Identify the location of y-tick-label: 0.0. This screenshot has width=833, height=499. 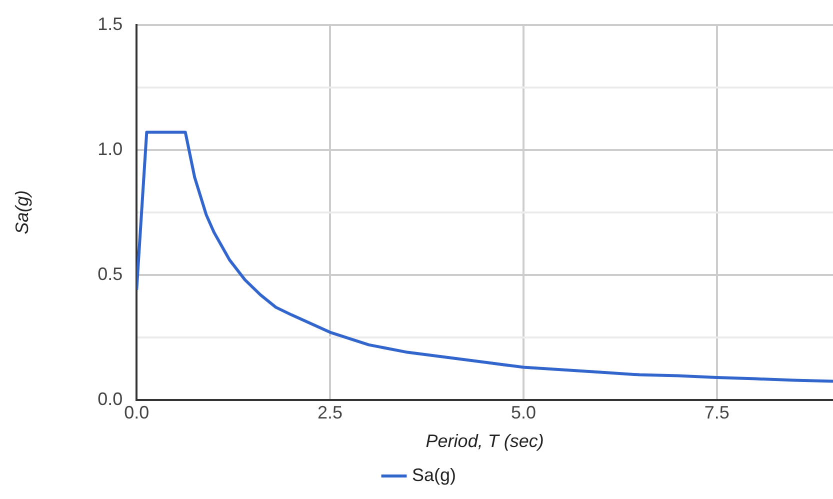
(110, 398).